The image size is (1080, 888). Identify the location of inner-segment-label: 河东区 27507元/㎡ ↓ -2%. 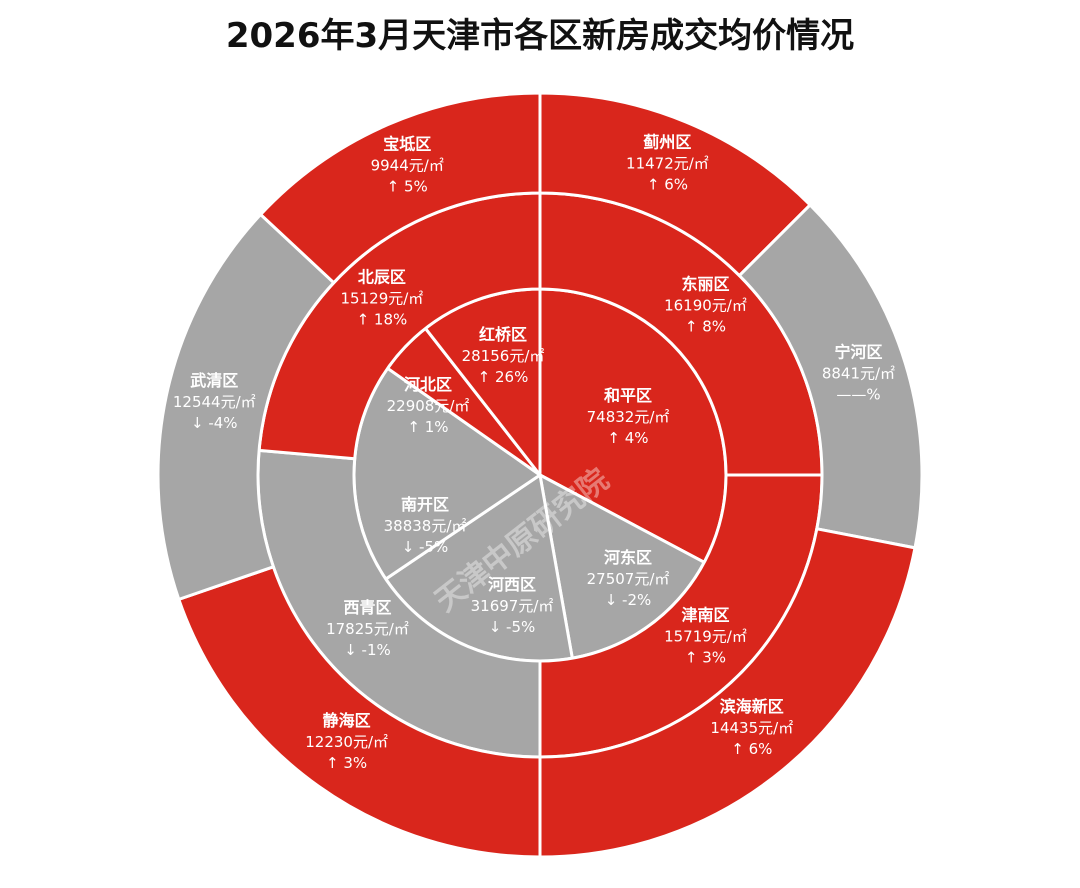
(628, 578).